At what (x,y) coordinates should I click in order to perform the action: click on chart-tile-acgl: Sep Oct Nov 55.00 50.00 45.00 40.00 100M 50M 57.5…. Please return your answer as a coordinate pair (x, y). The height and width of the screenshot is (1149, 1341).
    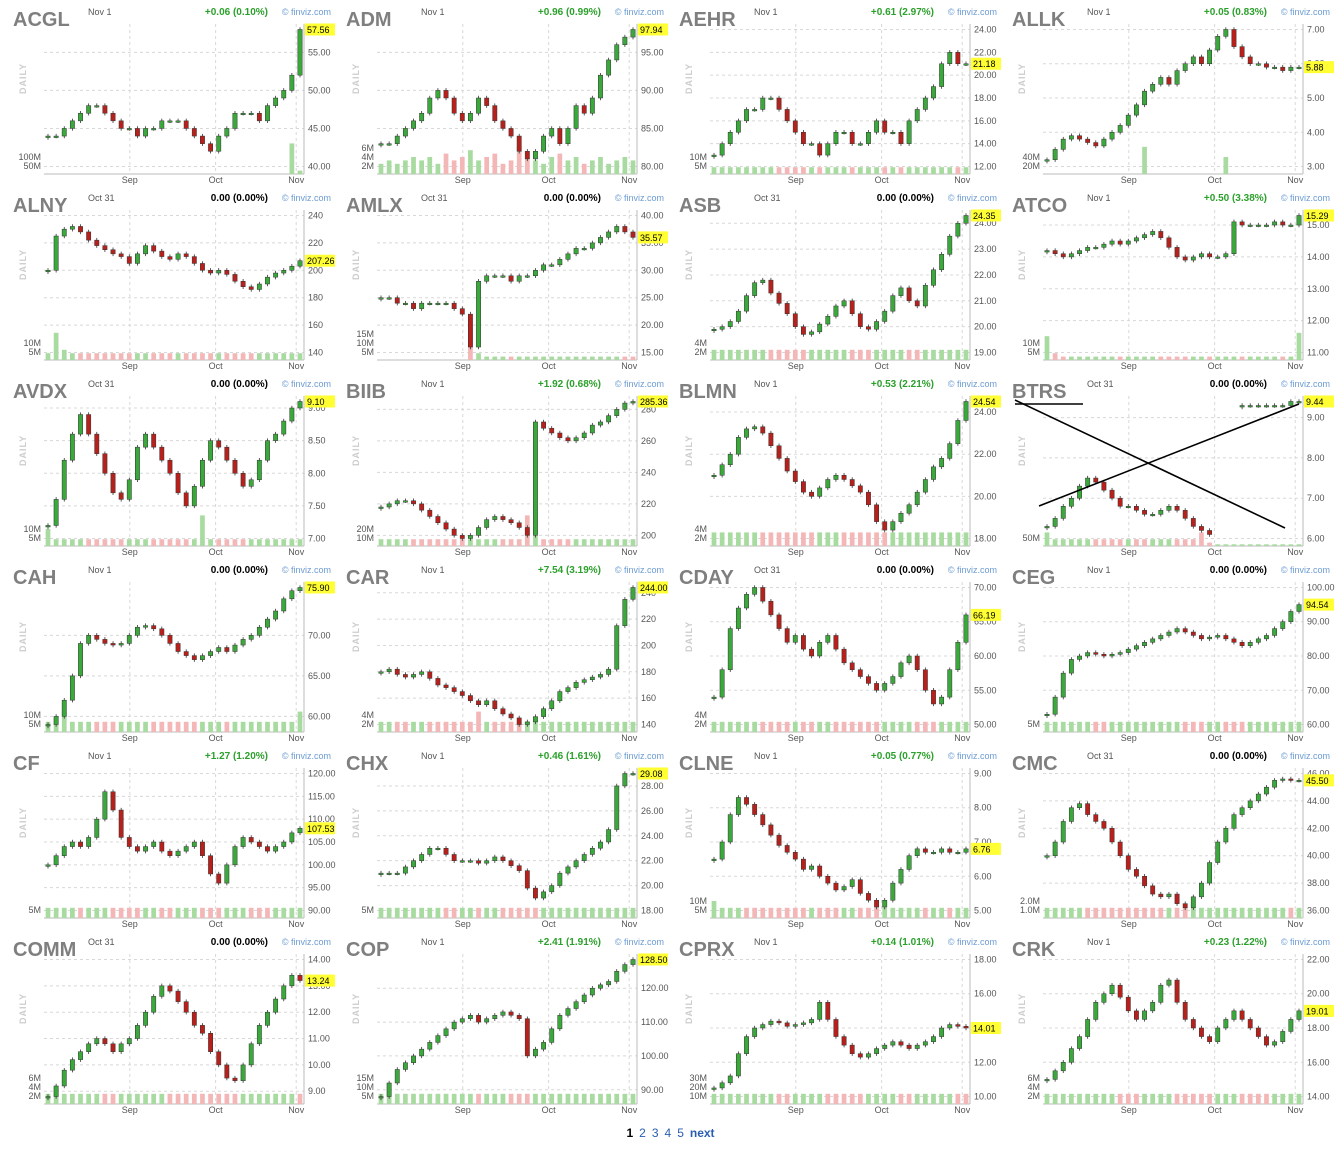
    Looking at the image, I should click on (172, 95).